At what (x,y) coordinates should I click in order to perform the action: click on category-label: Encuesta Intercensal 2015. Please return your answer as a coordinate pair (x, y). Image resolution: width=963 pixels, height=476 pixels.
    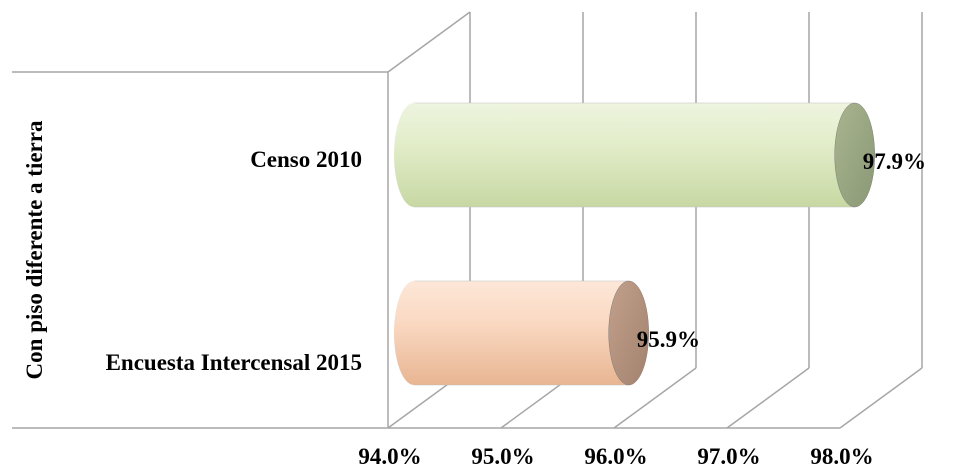
    Looking at the image, I should click on (234, 362).